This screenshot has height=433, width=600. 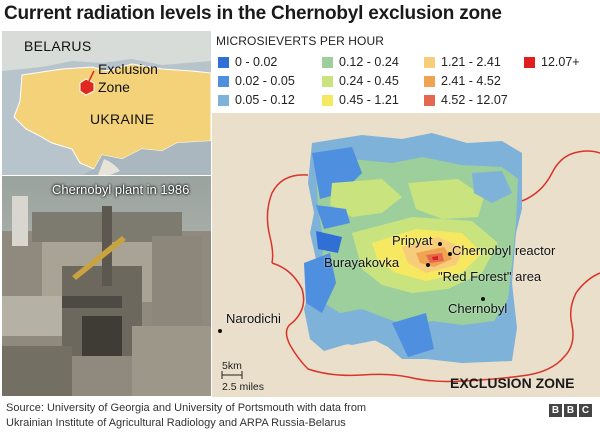 What do you see at coordinates (440, 244) in the screenshot?
I see `pripyat-marker` at bounding box center [440, 244].